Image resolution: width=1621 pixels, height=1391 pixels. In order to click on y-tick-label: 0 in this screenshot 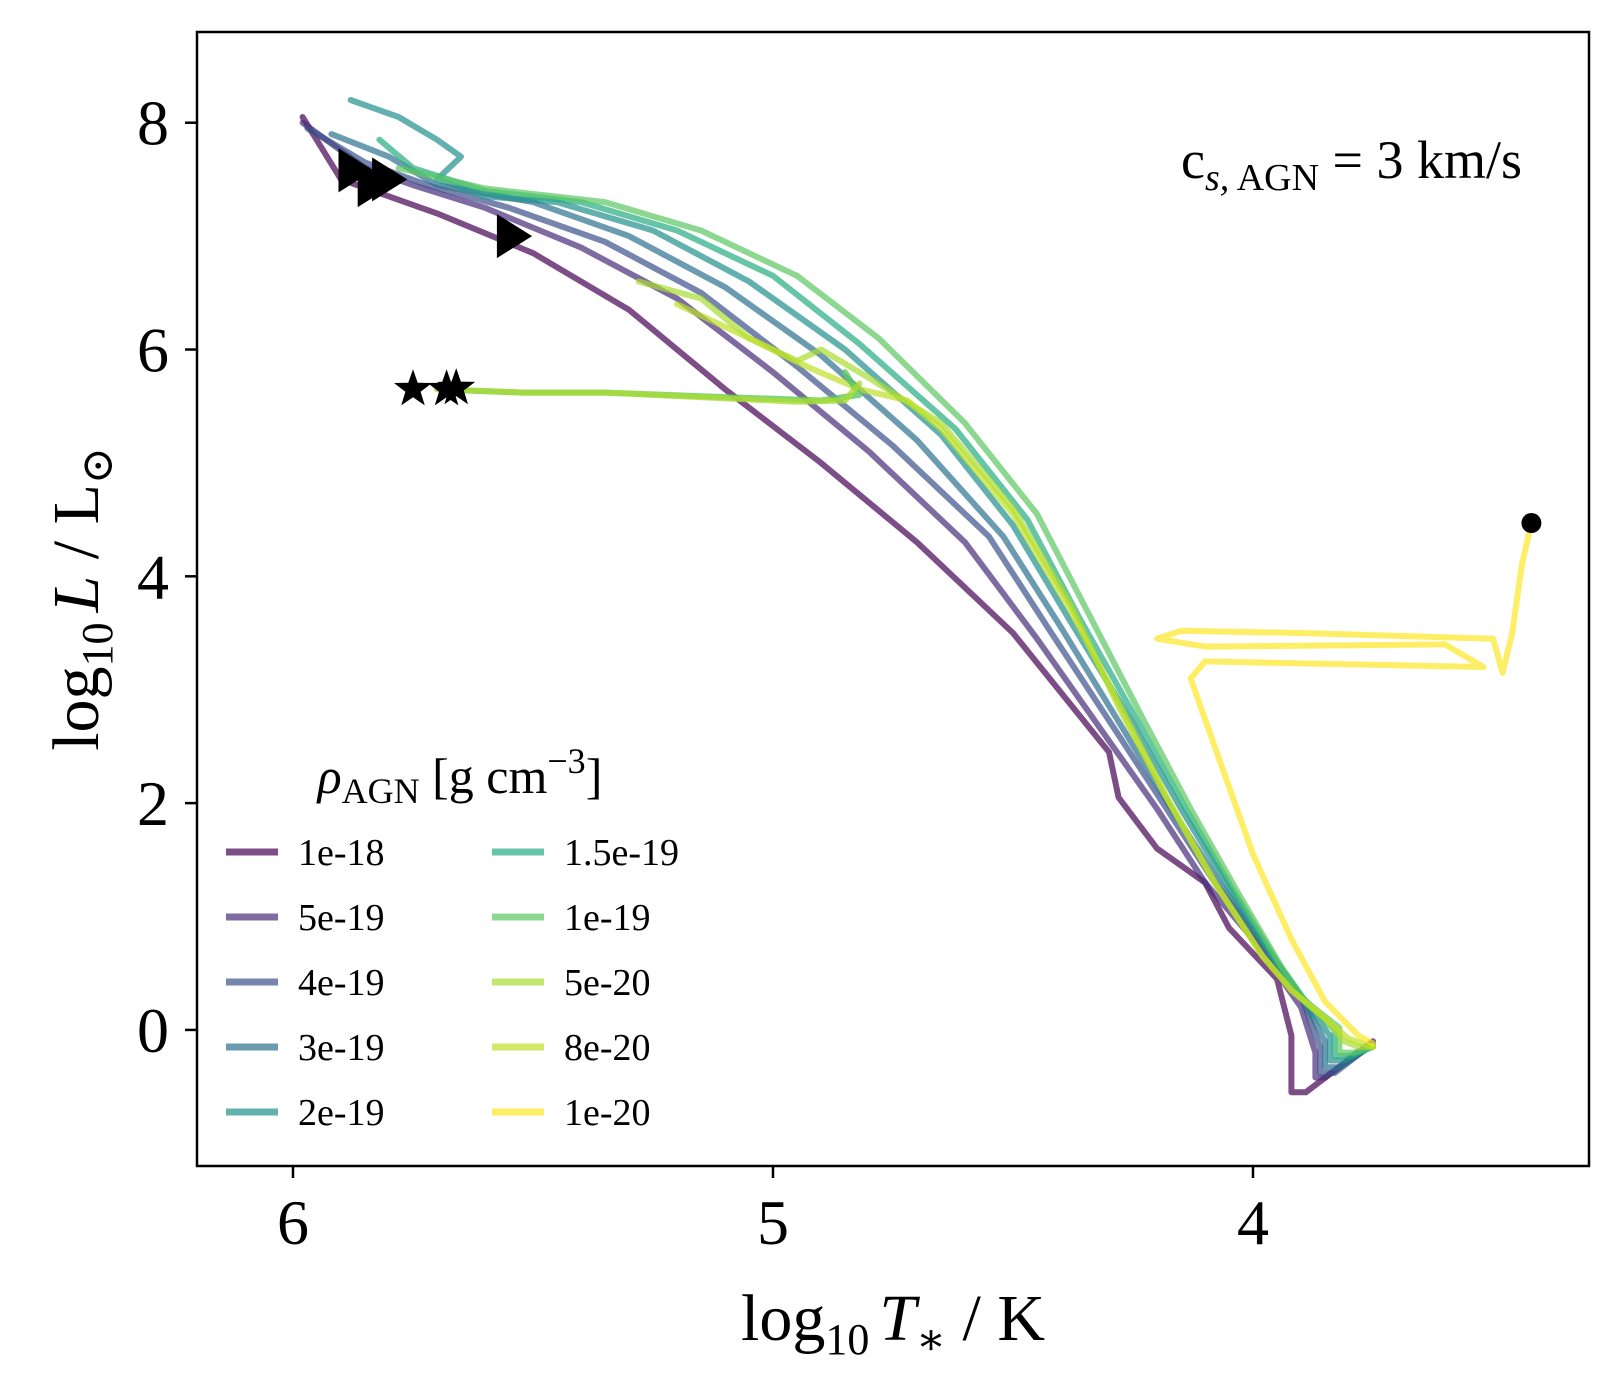, I will do `click(153, 1030)`.